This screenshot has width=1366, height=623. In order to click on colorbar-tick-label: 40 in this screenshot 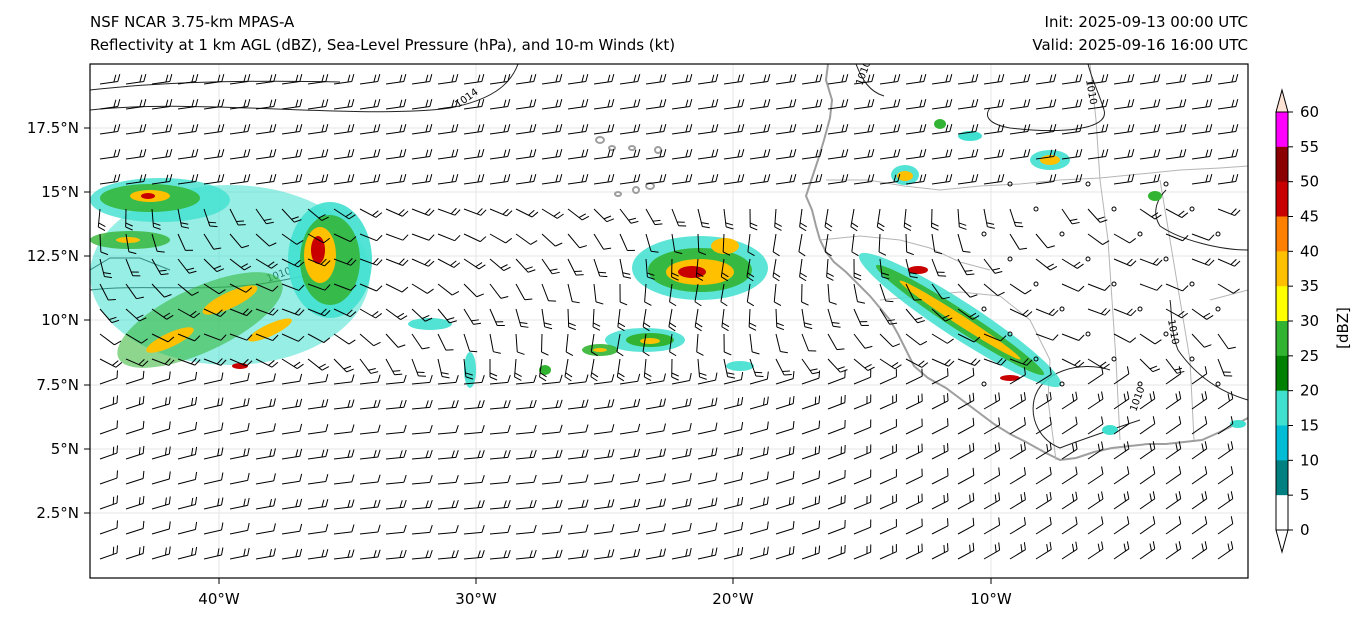, I will do `click(1309, 251)`.